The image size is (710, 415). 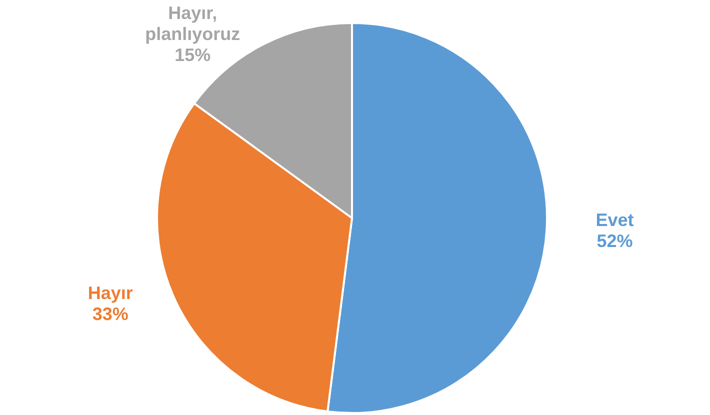 What do you see at coordinates (110, 314) in the screenshot?
I see `data-label: 33%` at bounding box center [110, 314].